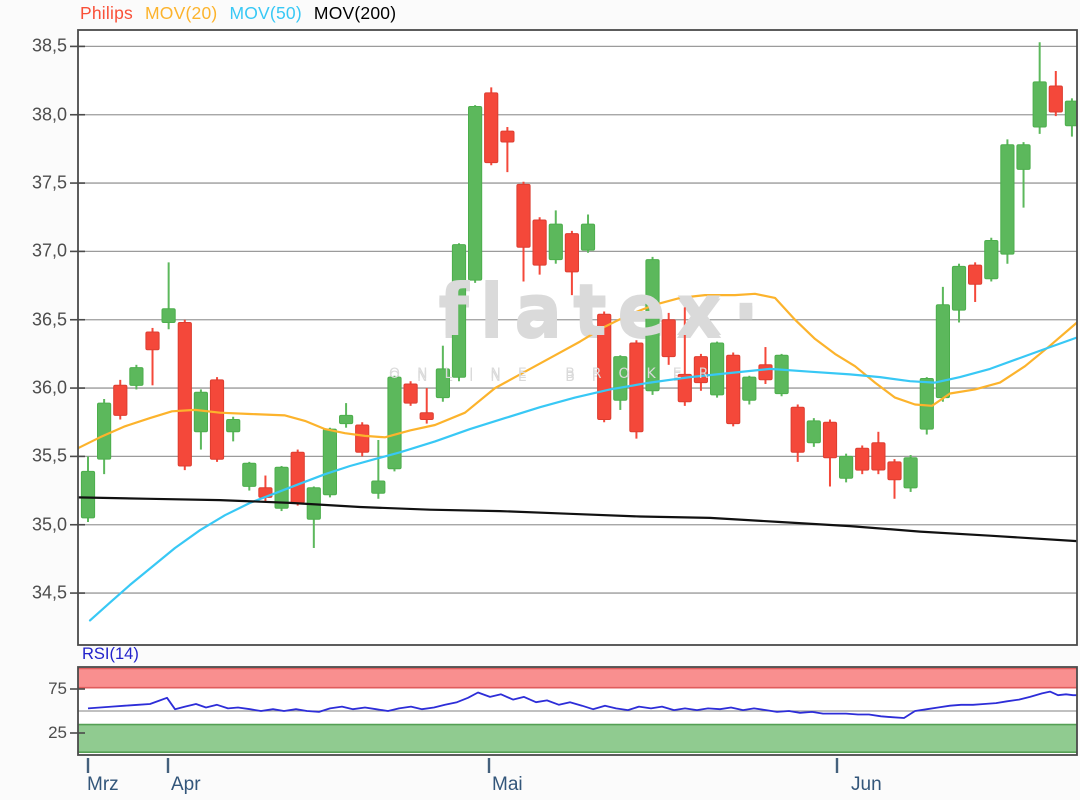 The height and width of the screenshot is (800, 1080). I want to click on x-axis-month-label: Apr, so click(186, 784).